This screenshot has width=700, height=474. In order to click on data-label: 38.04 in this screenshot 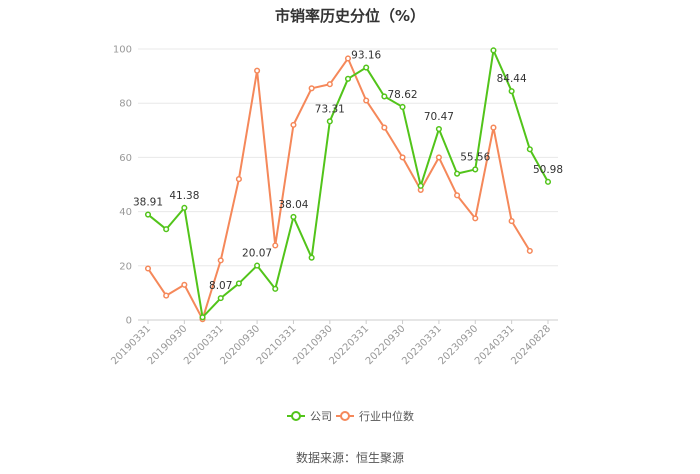, I will do `click(293, 205)`.